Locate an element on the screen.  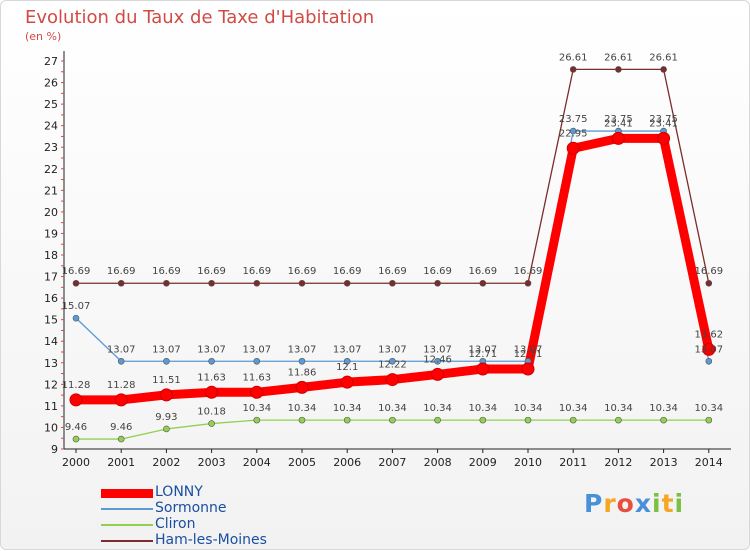
y-tick-label: 20 is located at coordinates (51, 212).